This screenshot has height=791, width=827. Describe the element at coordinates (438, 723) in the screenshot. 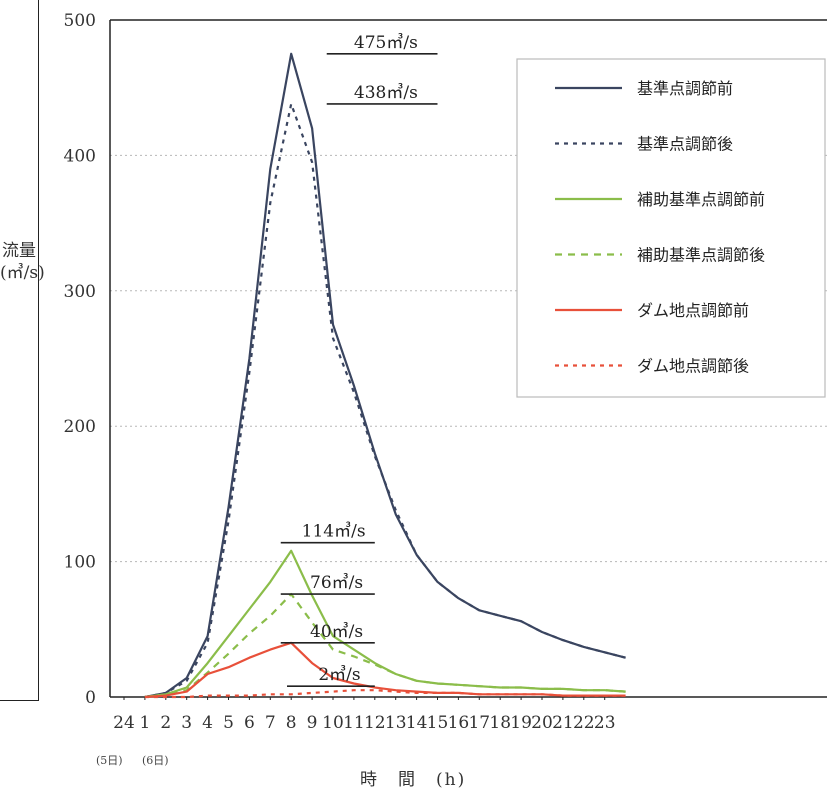

I see `x-tick-label-15: 15` at that location.